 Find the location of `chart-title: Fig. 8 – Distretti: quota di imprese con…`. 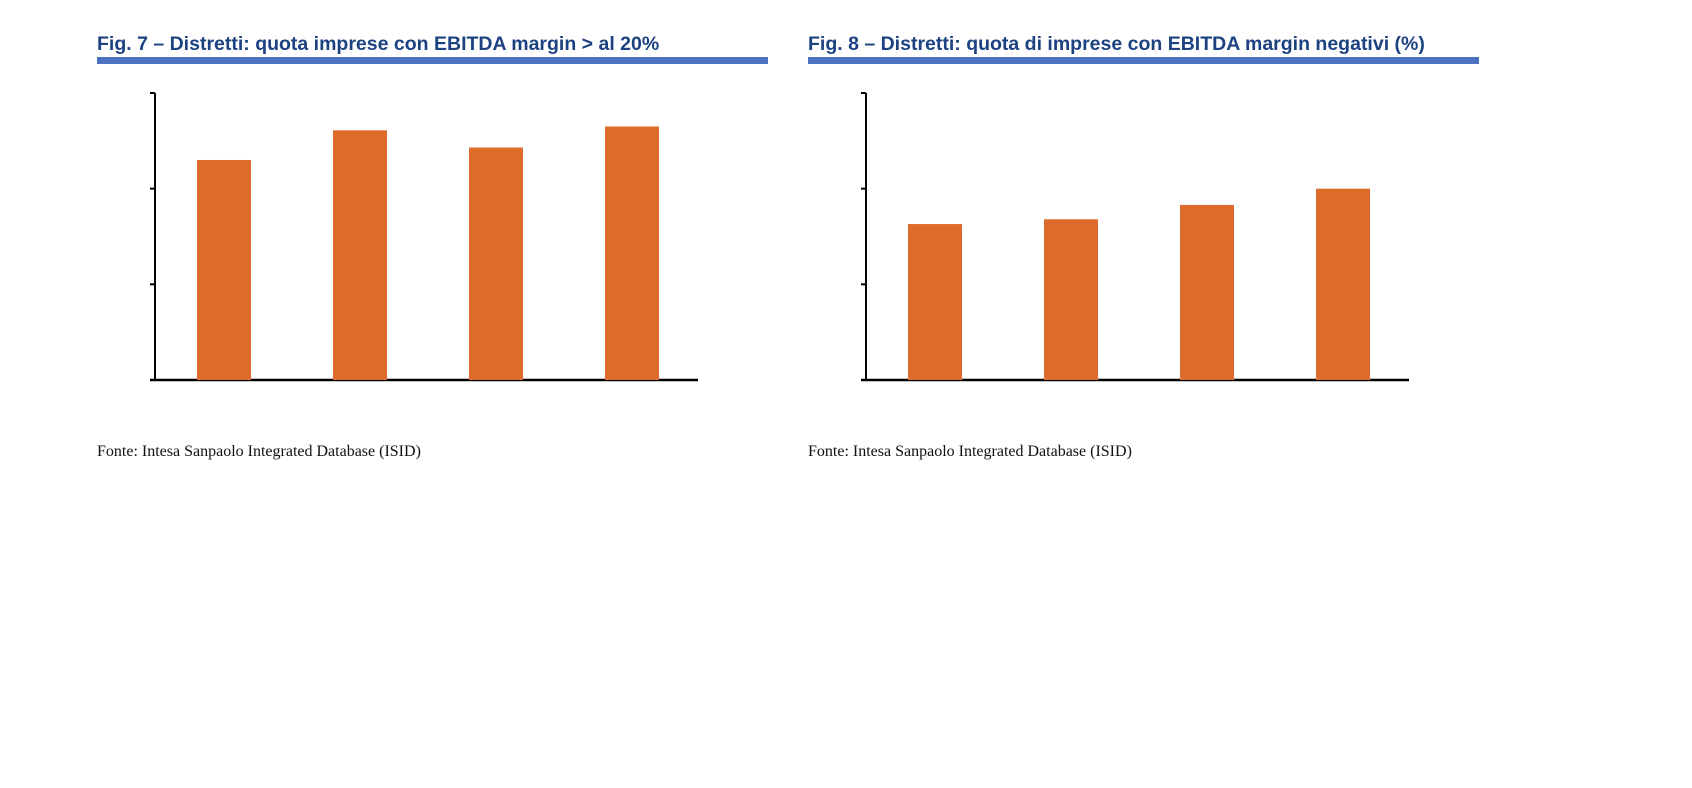

chart-title: Fig. 8 – Distretti: quota di imprese con… is located at coordinates (1116, 44).